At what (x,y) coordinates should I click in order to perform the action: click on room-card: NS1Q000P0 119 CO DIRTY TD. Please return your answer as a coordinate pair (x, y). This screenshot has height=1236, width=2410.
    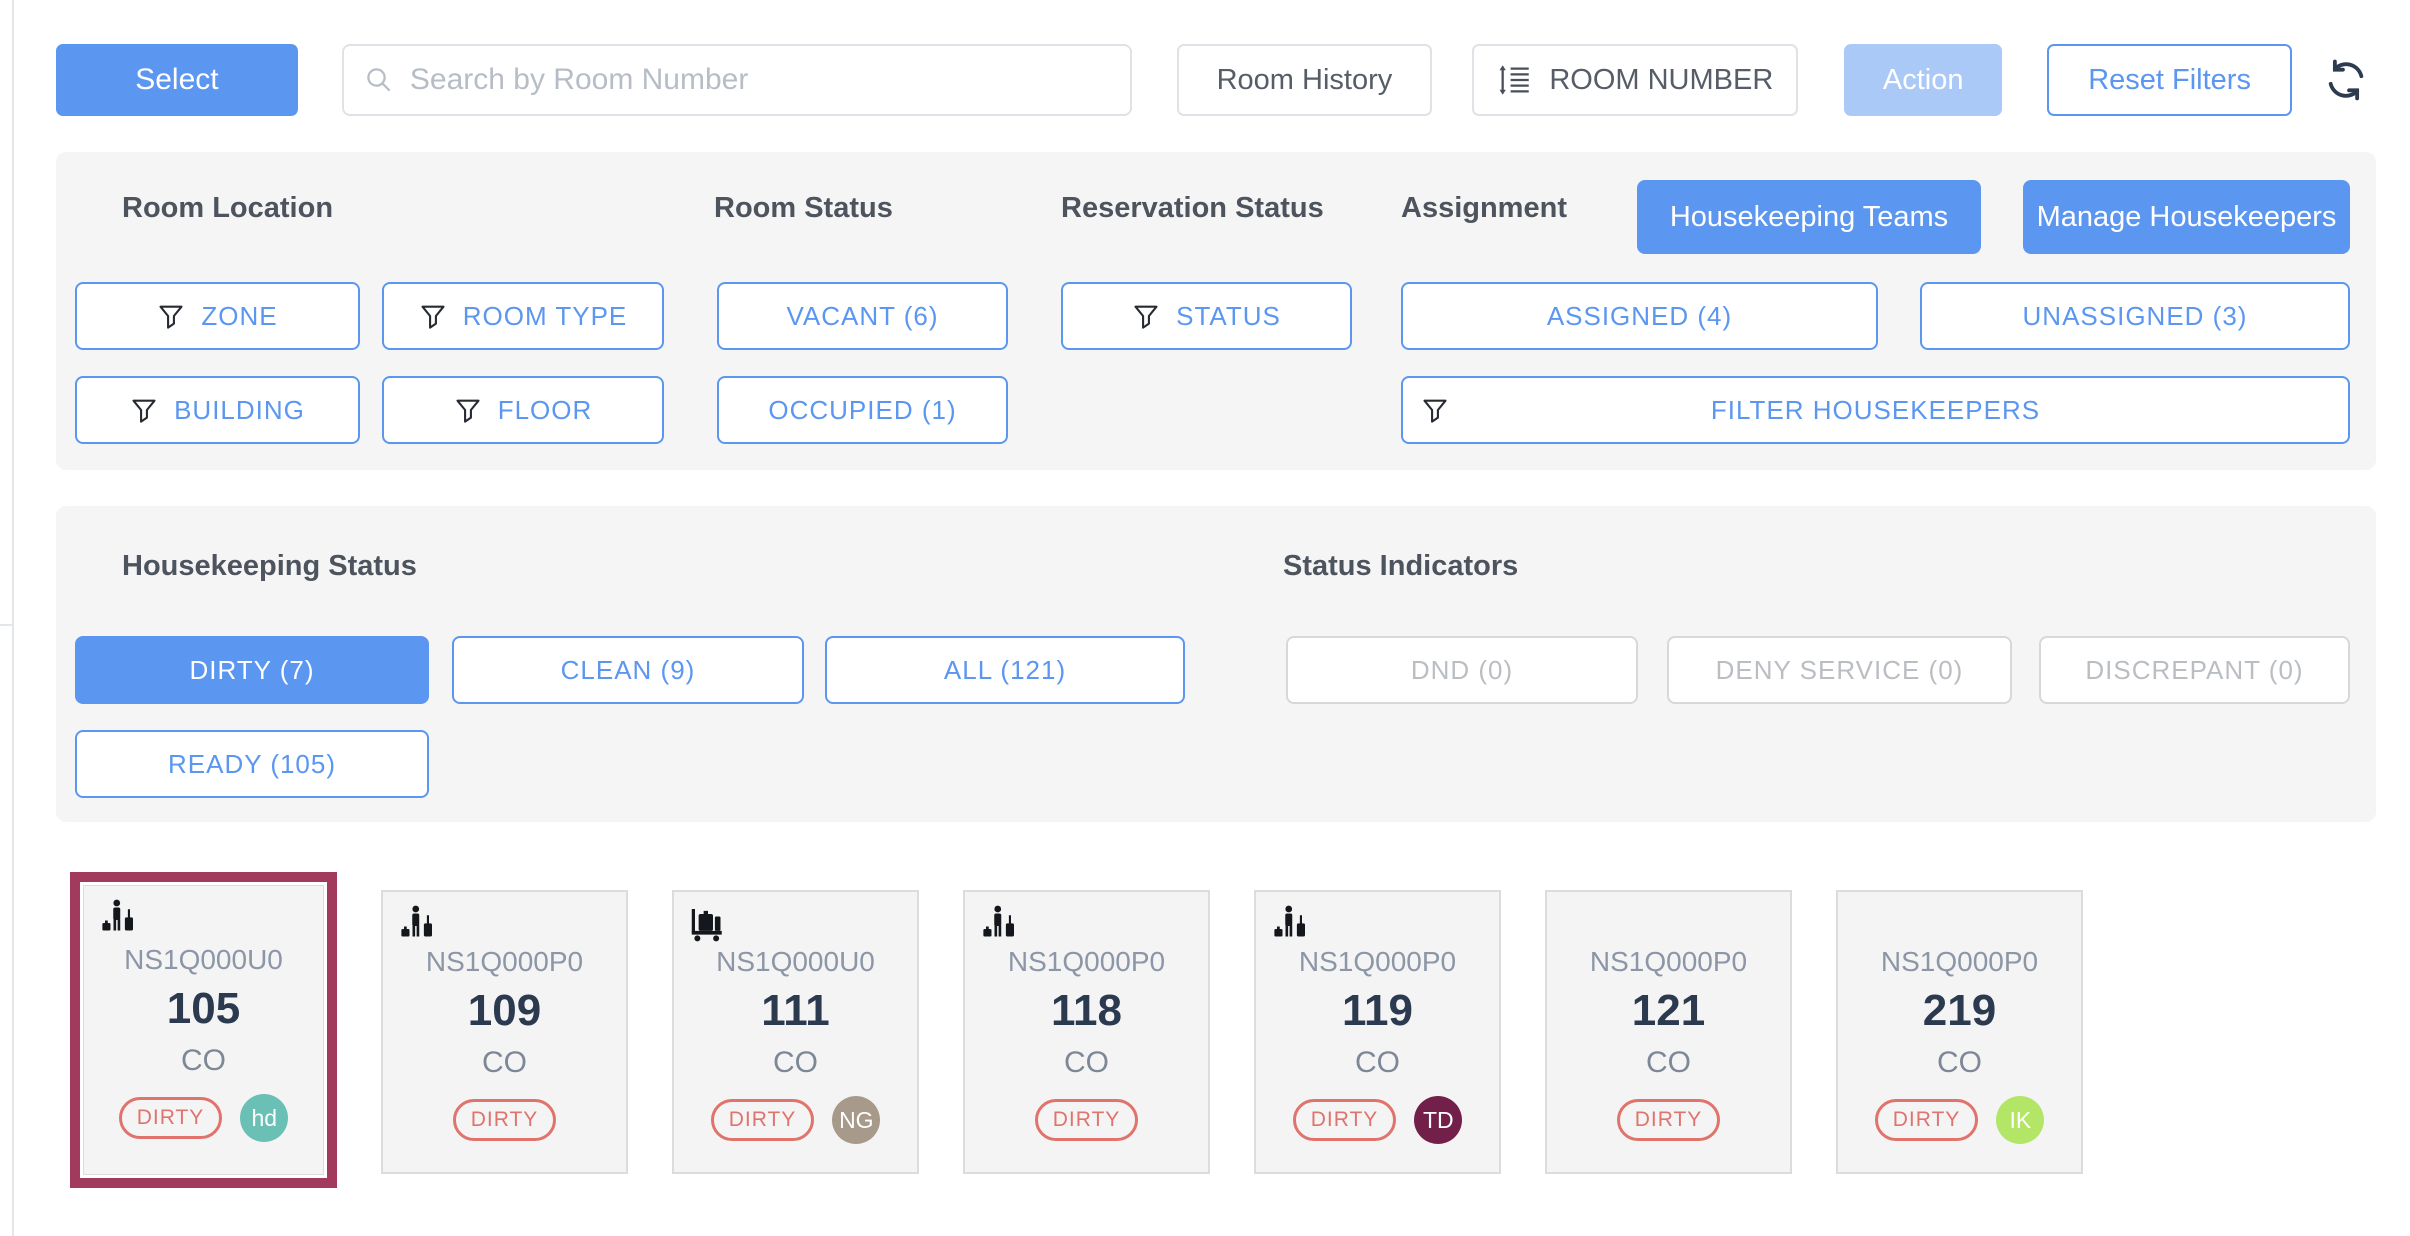
    Looking at the image, I should click on (1377, 1032).